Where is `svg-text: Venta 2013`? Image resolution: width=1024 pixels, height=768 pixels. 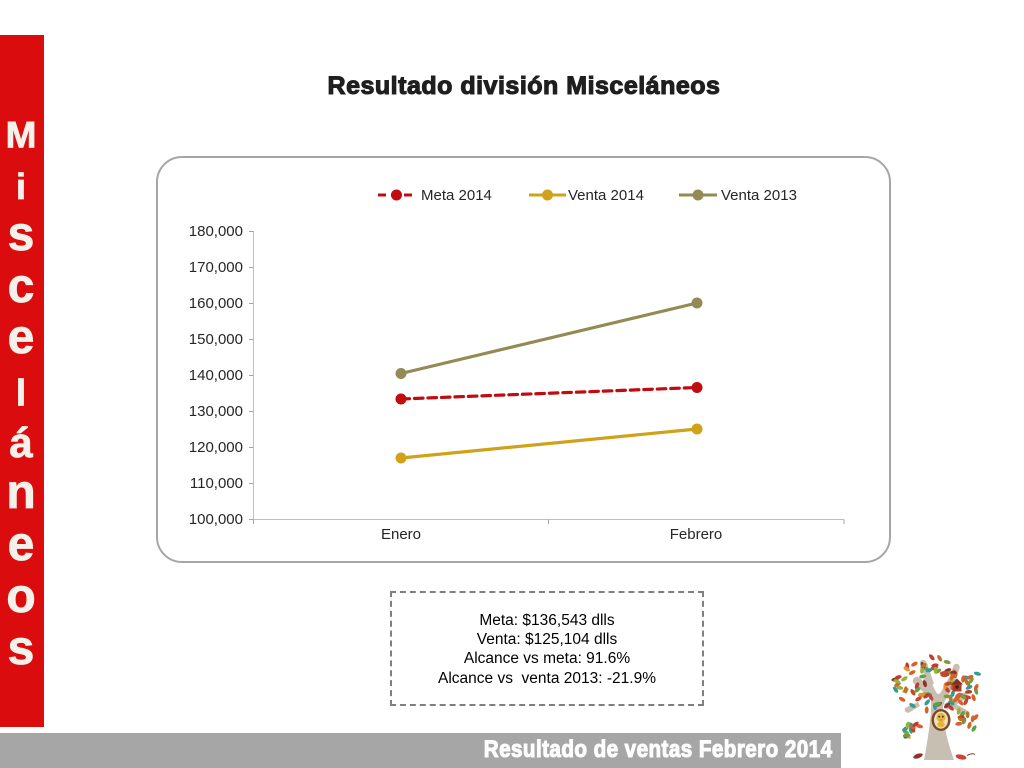 svg-text: Venta 2013 is located at coordinates (759, 195).